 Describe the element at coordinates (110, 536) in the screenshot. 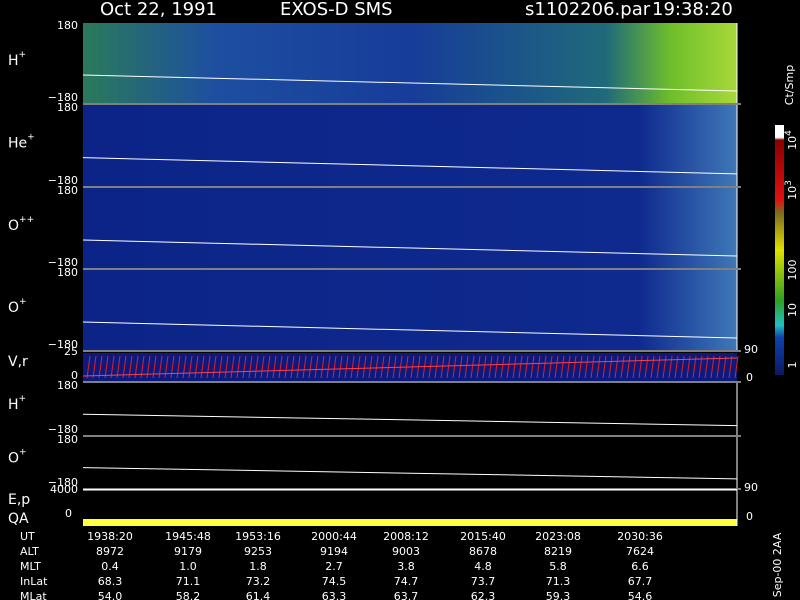

I see `table-cell: 1938:20` at that location.